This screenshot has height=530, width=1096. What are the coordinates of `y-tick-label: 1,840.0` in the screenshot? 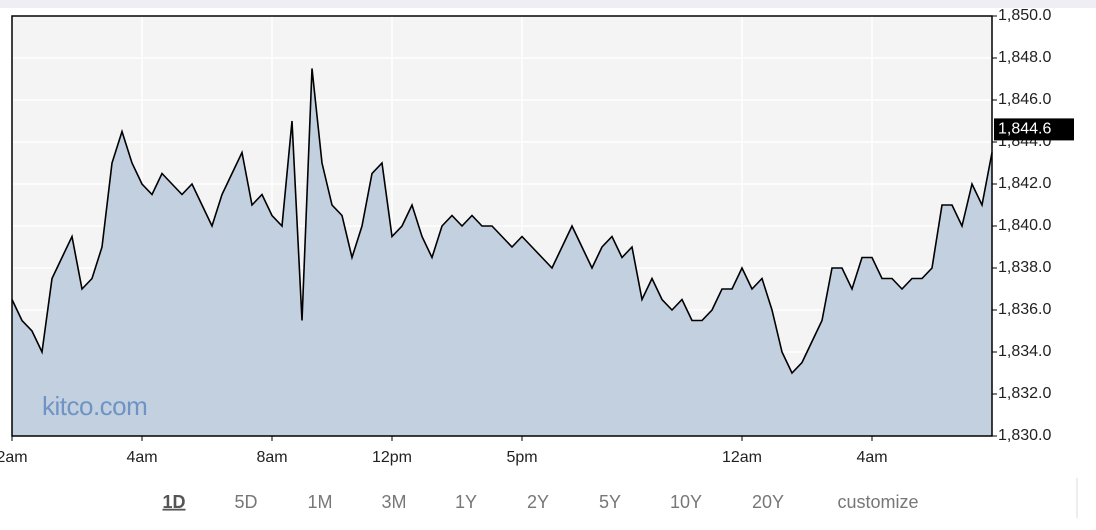 It's located at (1024, 225).